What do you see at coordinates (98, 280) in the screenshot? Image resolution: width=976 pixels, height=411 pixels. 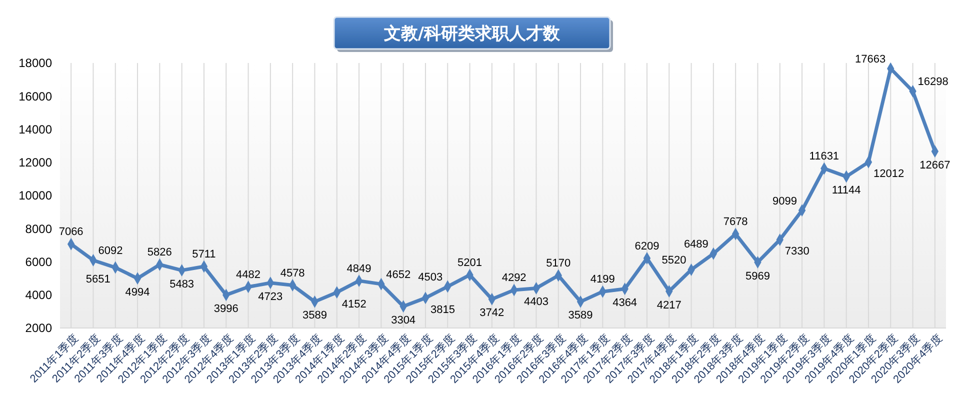 I see `data-label: 5651` at bounding box center [98, 280].